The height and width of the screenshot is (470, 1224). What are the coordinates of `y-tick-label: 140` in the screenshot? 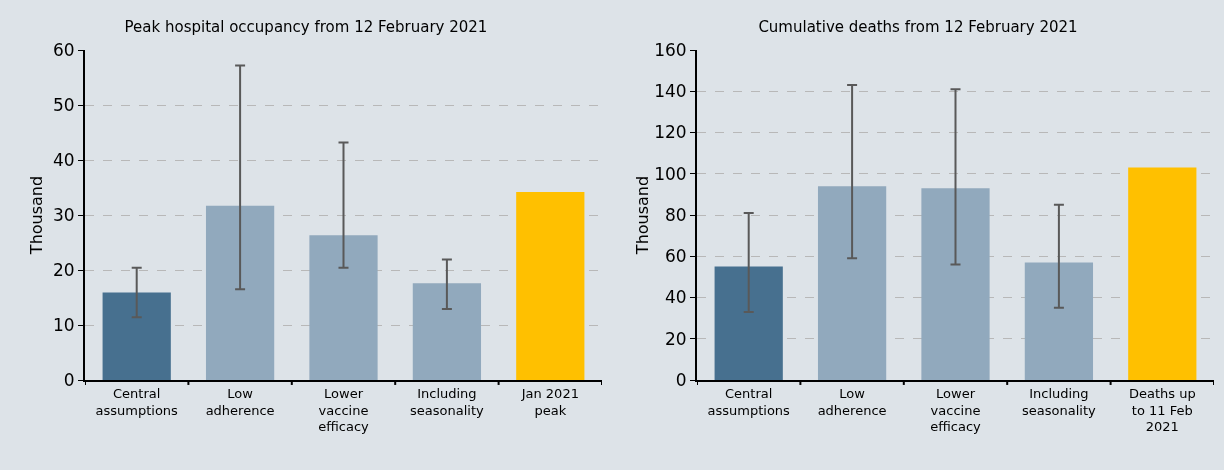 It's located at (670, 91).